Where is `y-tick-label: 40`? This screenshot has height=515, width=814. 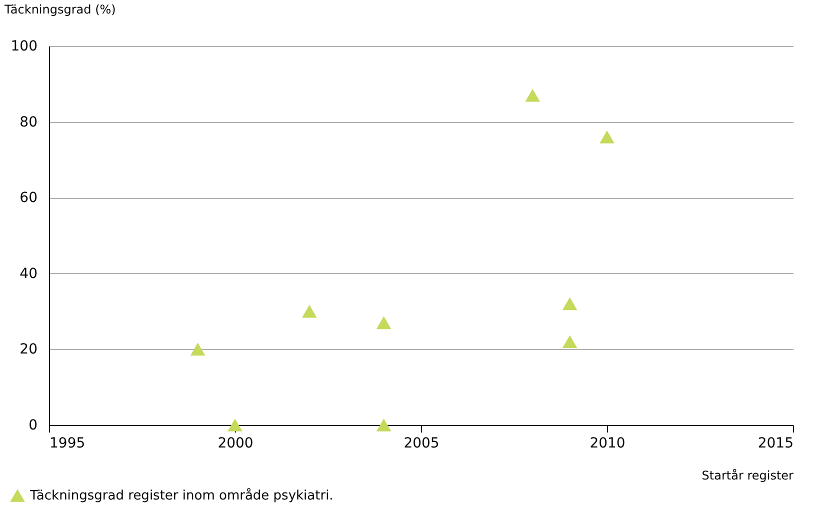 y-tick-label: 40 is located at coordinates (29, 274).